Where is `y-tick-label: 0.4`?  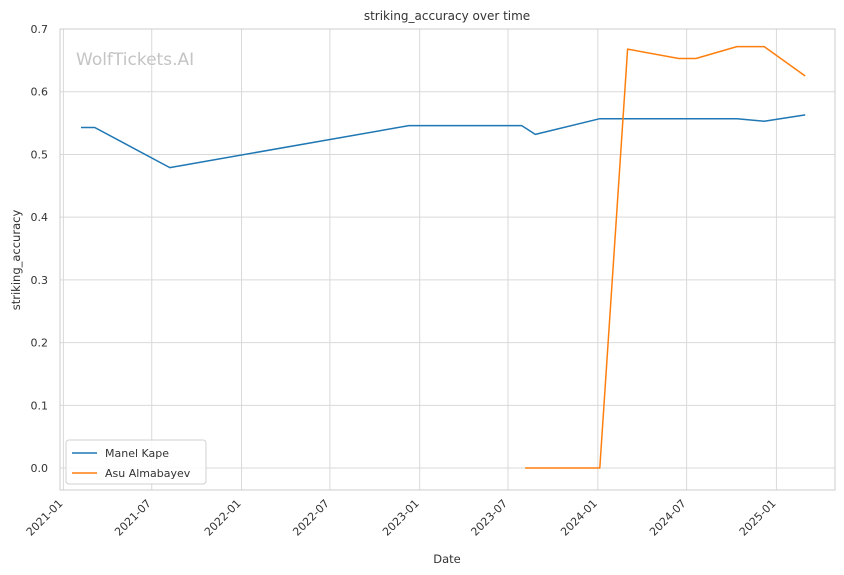
y-tick-label: 0.4 is located at coordinates (40, 217).